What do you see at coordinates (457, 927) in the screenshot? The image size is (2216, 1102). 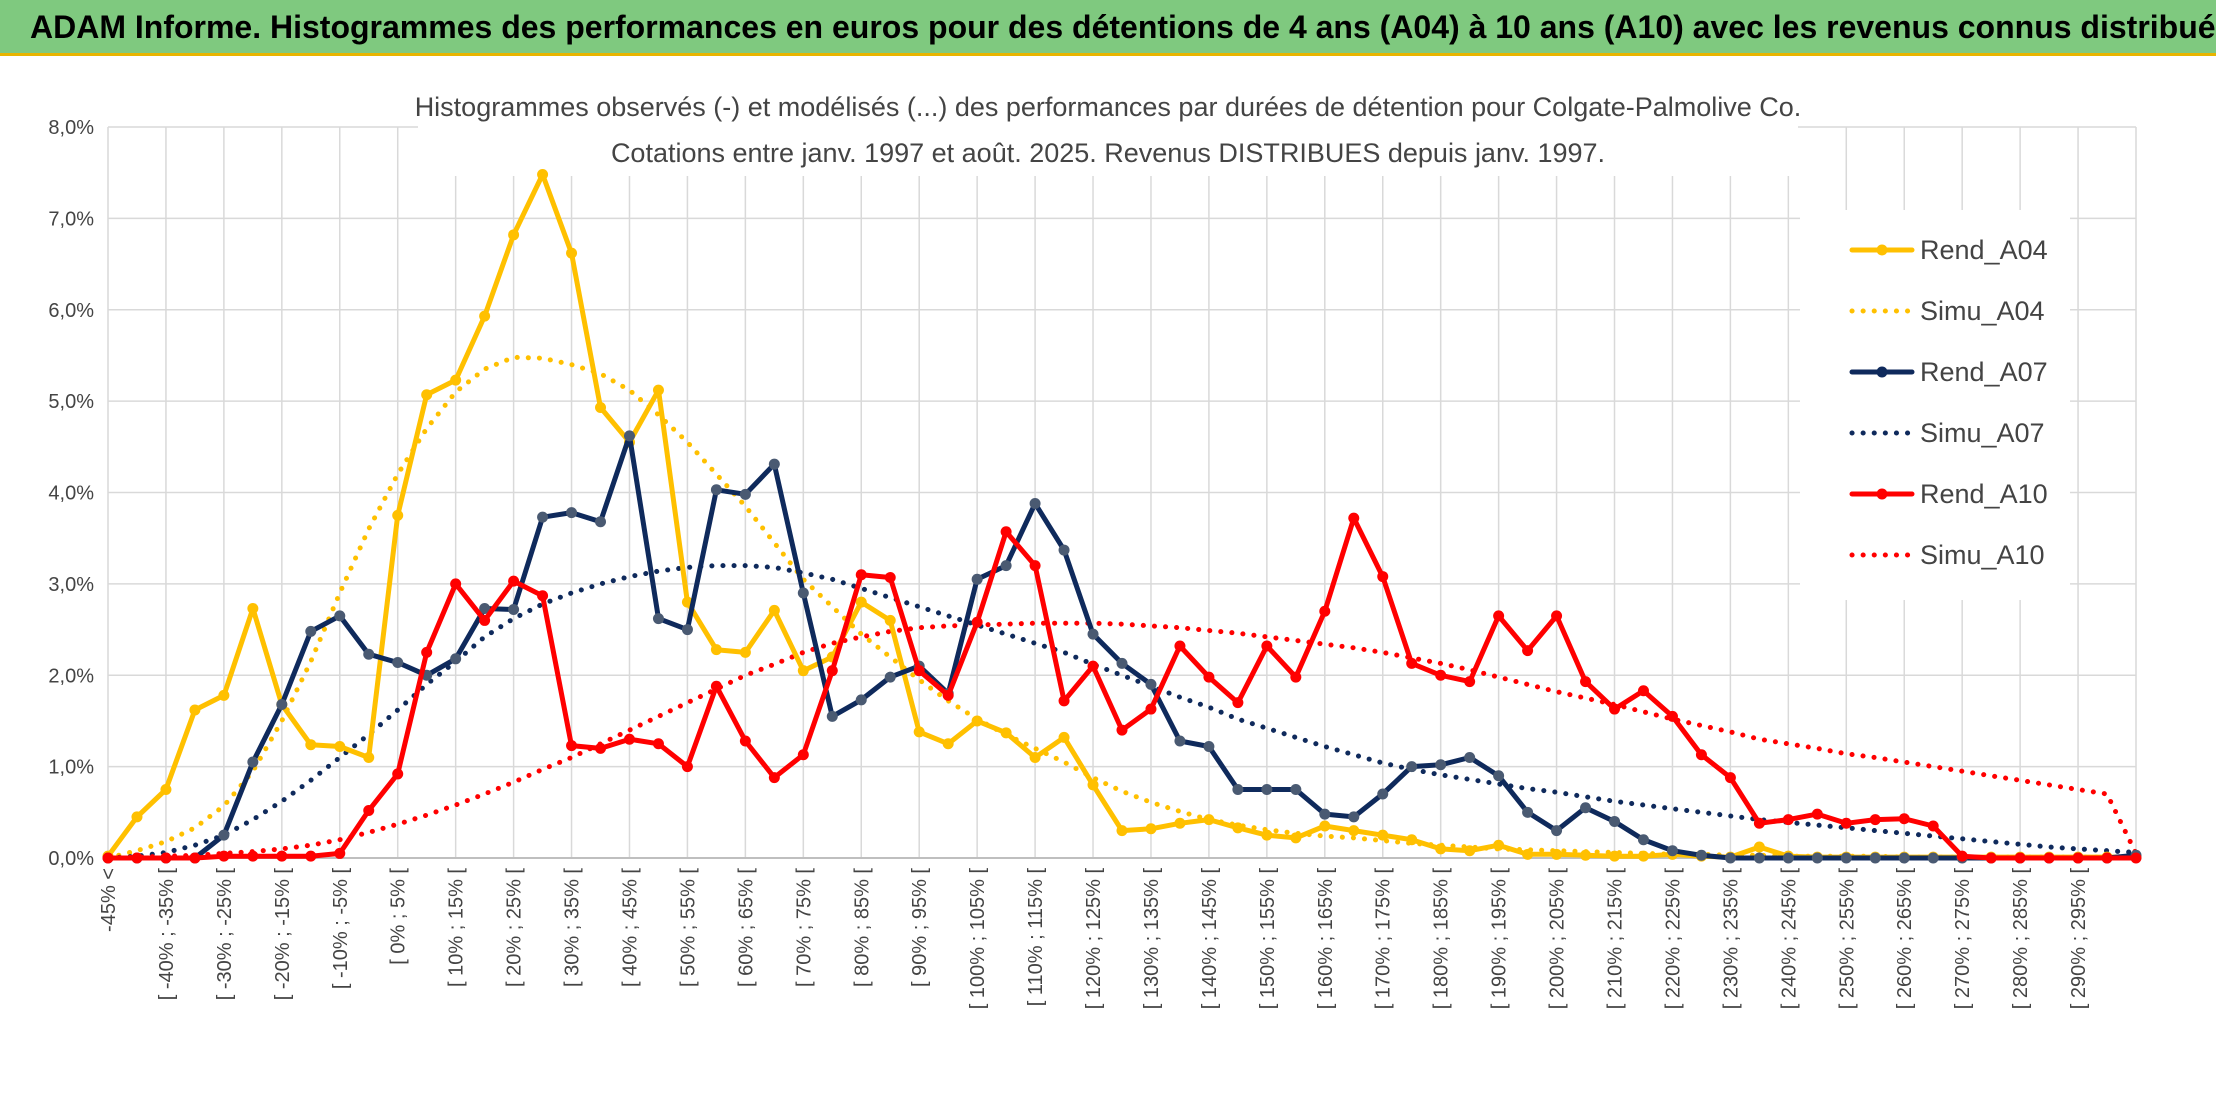 I see `x-tick-label: [ 10% ; 15% [` at bounding box center [457, 927].